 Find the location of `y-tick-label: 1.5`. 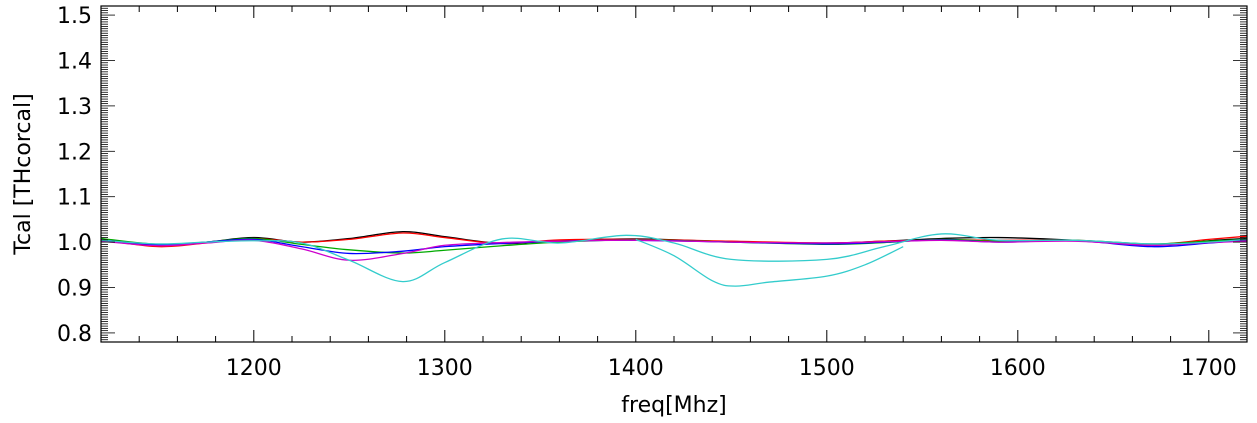

y-tick-label: 1.5 is located at coordinates (74, 16).